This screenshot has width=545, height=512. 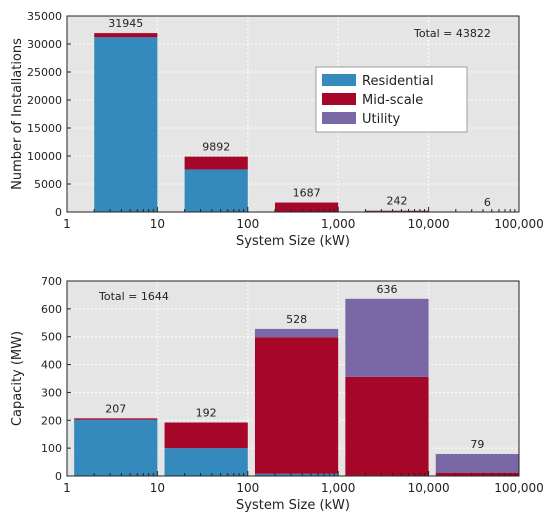 I want to click on legend-label: Utility, so click(x=381, y=119).